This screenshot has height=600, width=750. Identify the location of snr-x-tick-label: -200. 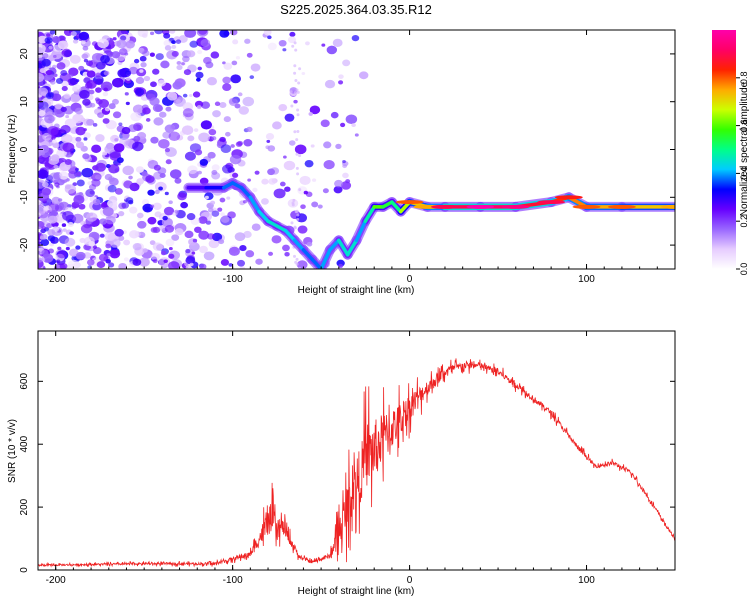
(56, 580).